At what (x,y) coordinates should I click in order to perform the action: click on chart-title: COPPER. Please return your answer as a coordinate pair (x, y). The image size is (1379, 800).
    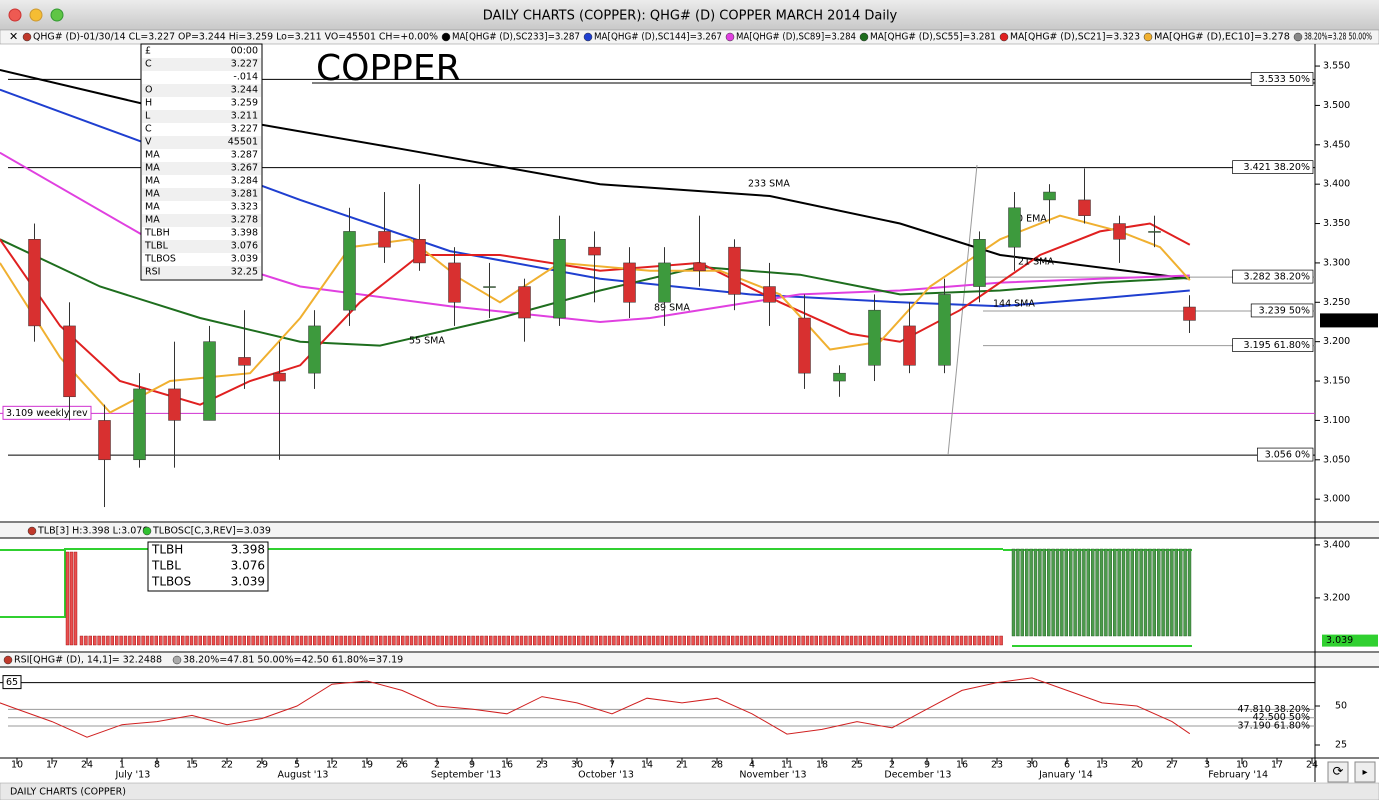
    Looking at the image, I should click on (388, 68).